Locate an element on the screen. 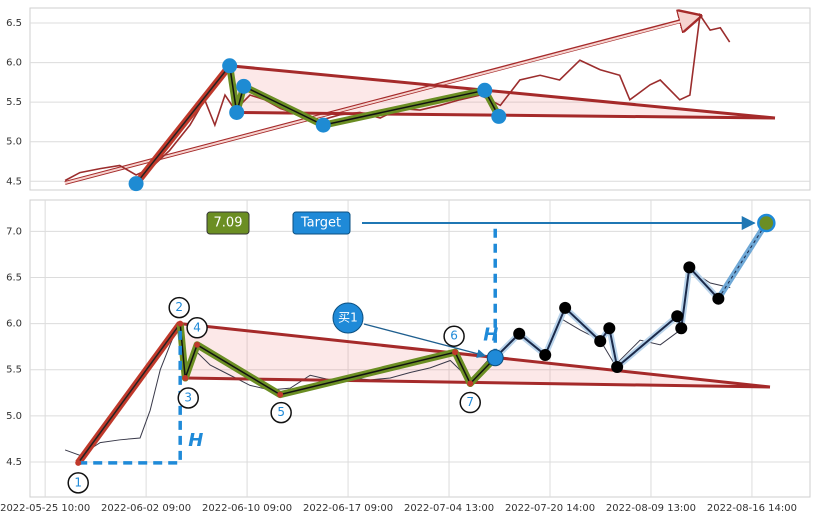  point-number: 1 is located at coordinates (78, 482).